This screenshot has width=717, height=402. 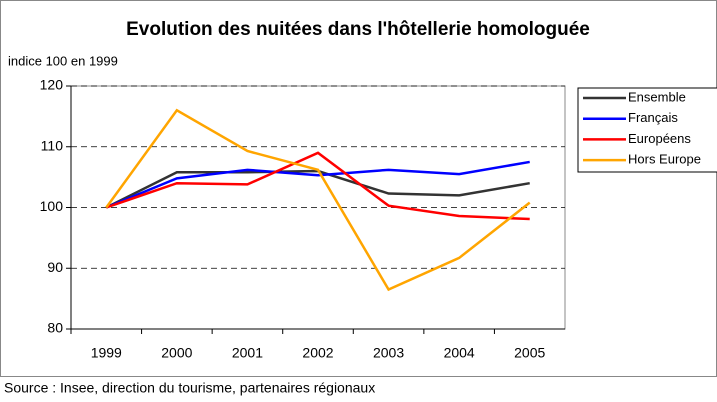 I want to click on x-tick-label: 2002, so click(x=317, y=353).